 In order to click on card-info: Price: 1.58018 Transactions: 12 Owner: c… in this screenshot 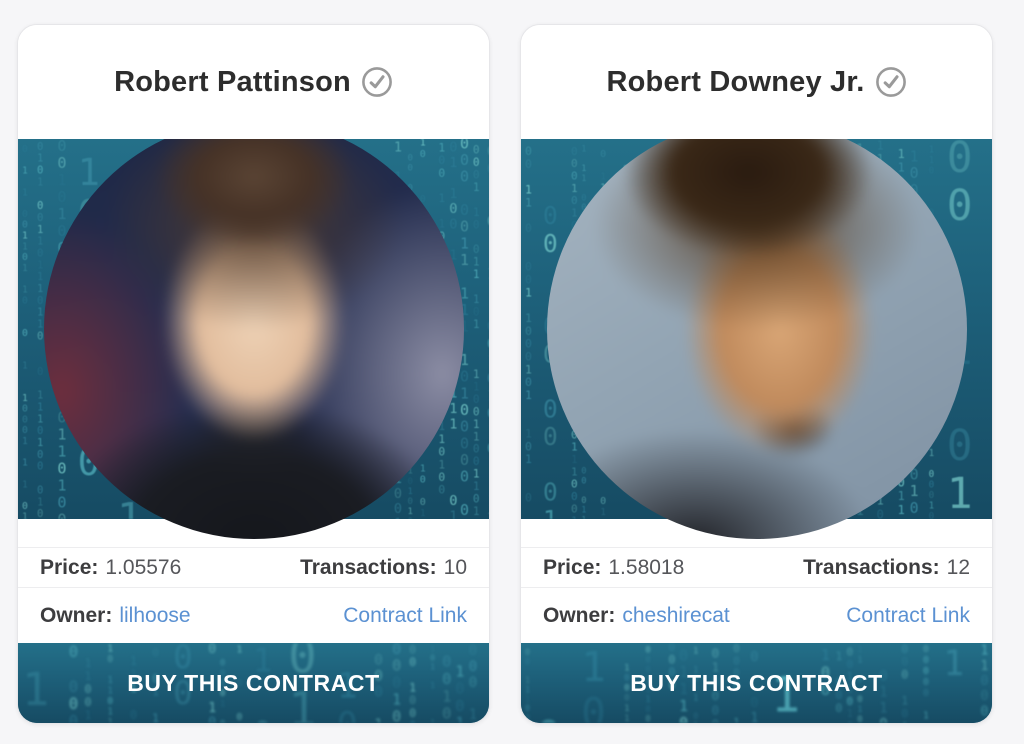, I will do `click(756, 595)`.